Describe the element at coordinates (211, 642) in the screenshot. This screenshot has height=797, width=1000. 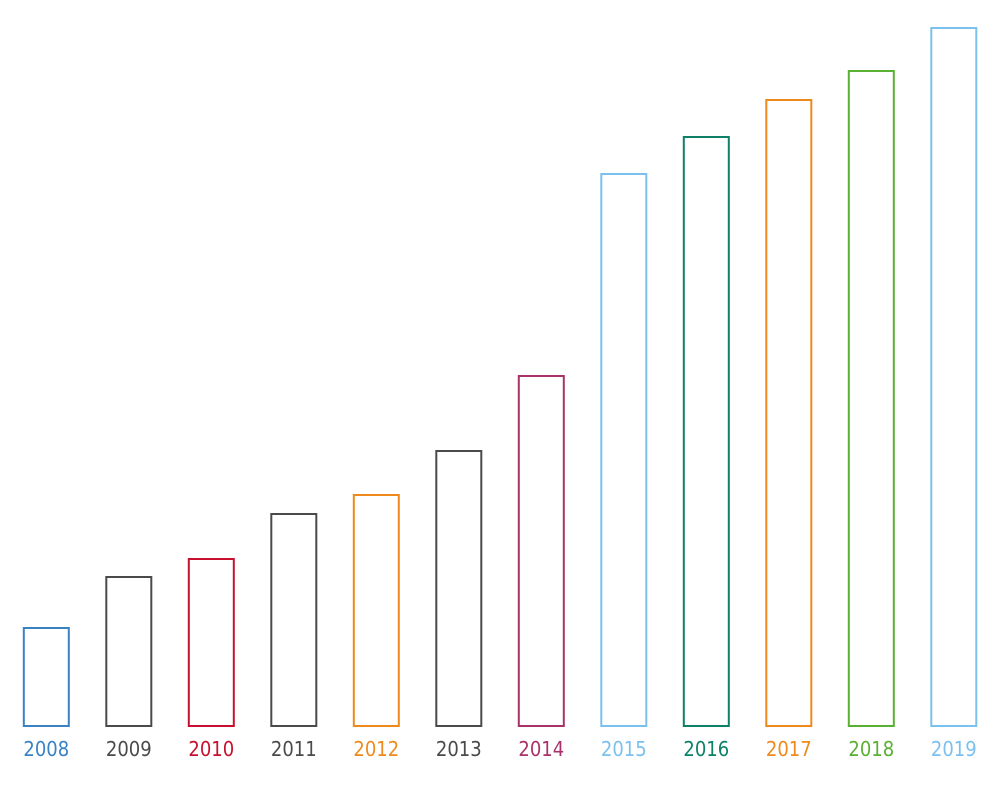
I see `bar-2010` at that location.